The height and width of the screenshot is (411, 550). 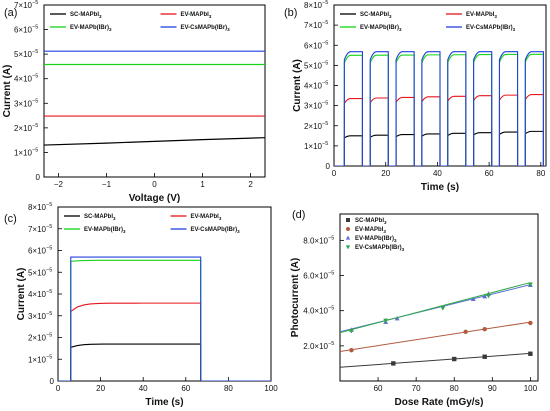 What do you see at coordinates (416, 388) in the screenshot?
I see `x-tick-label: 70` at bounding box center [416, 388].